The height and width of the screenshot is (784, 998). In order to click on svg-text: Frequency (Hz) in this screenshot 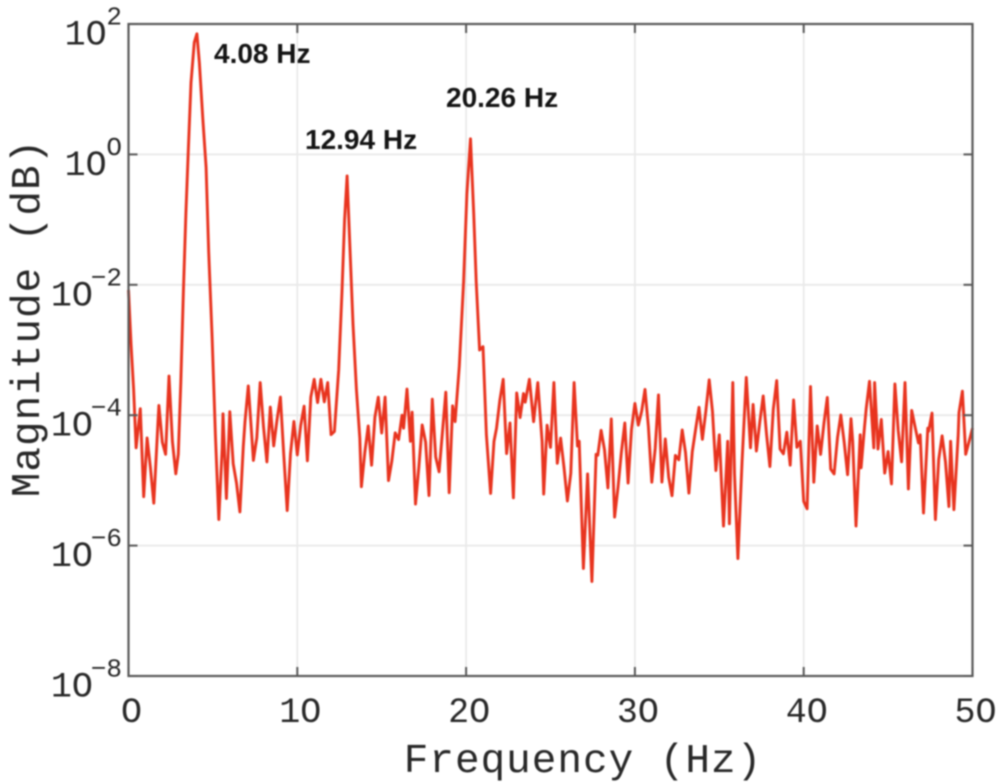, I will do `click(583, 761)`.